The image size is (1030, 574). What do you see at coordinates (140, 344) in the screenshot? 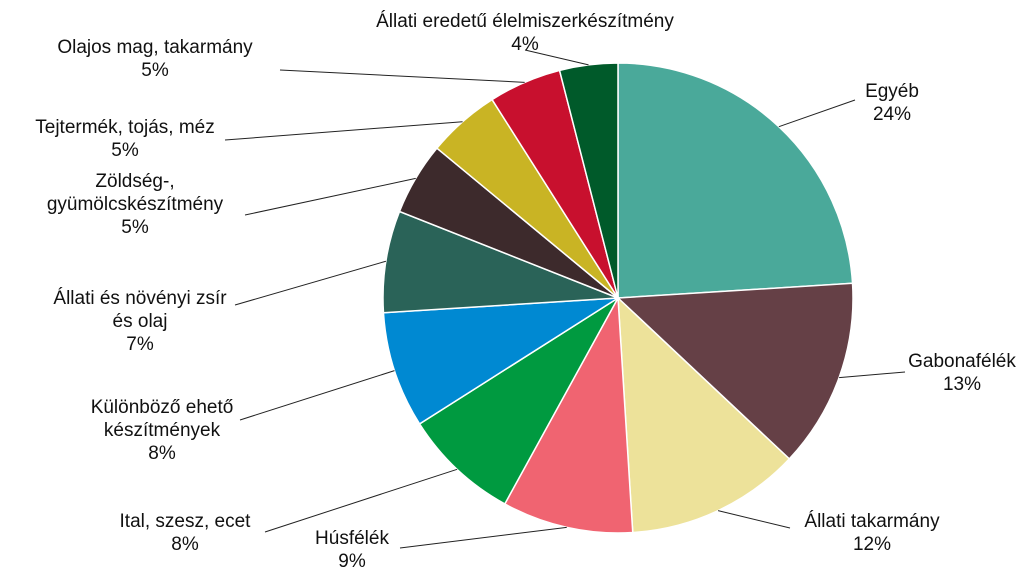
I see `value-label: 7%` at bounding box center [140, 344].